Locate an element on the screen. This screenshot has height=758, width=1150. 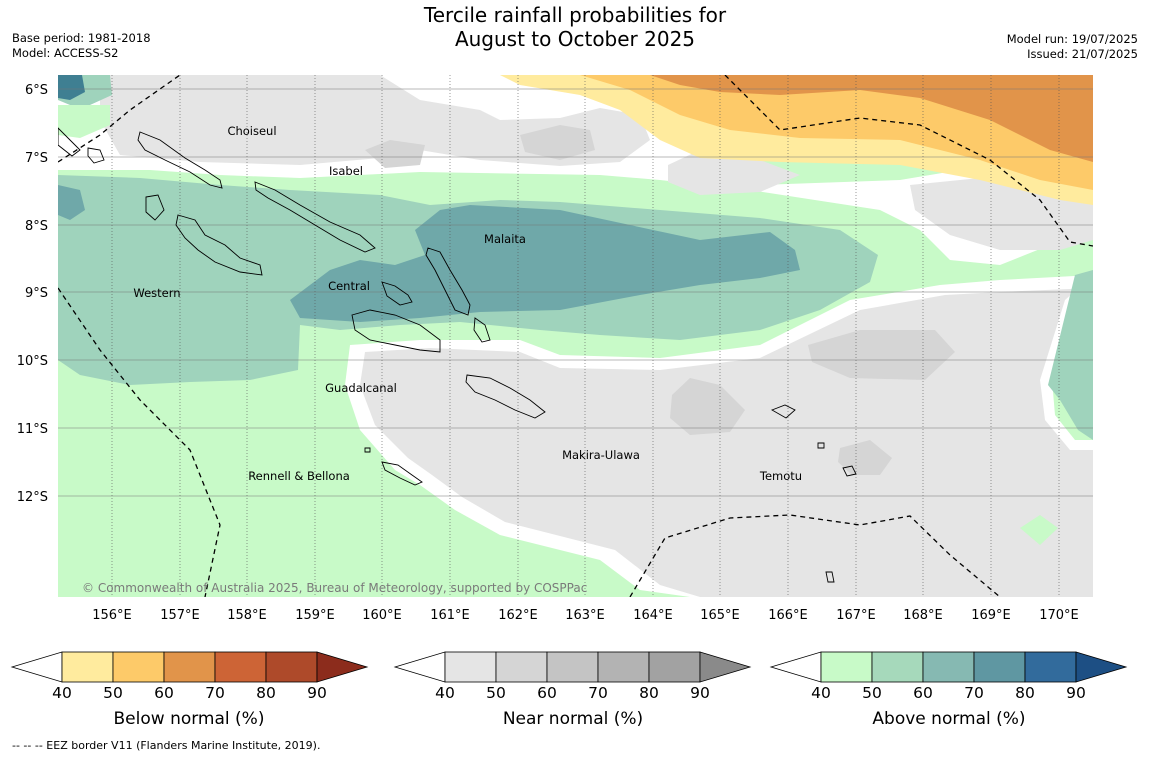
latitude-label: 6°S is located at coordinates (36, 90).